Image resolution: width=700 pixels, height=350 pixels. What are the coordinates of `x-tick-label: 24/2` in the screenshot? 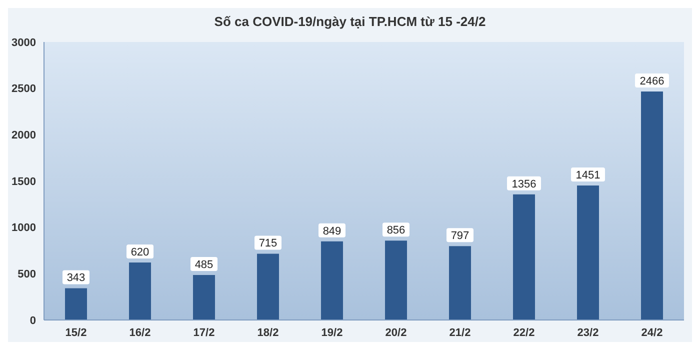 It's located at (652, 332).